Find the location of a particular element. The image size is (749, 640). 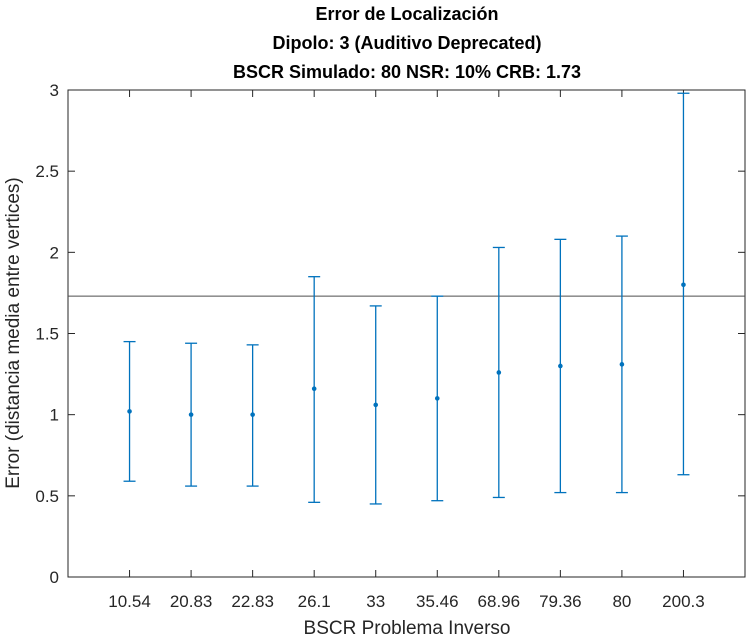

x-tick-label: 80 is located at coordinates (621, 601).